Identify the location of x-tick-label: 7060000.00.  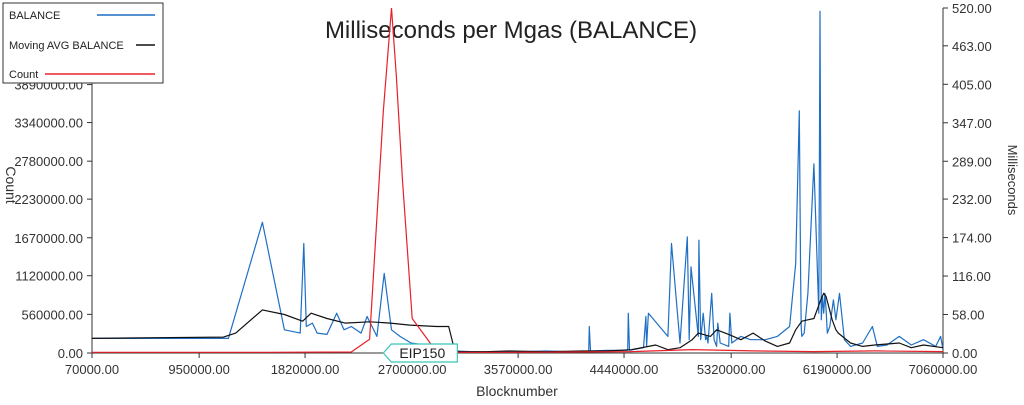
(943, 369).